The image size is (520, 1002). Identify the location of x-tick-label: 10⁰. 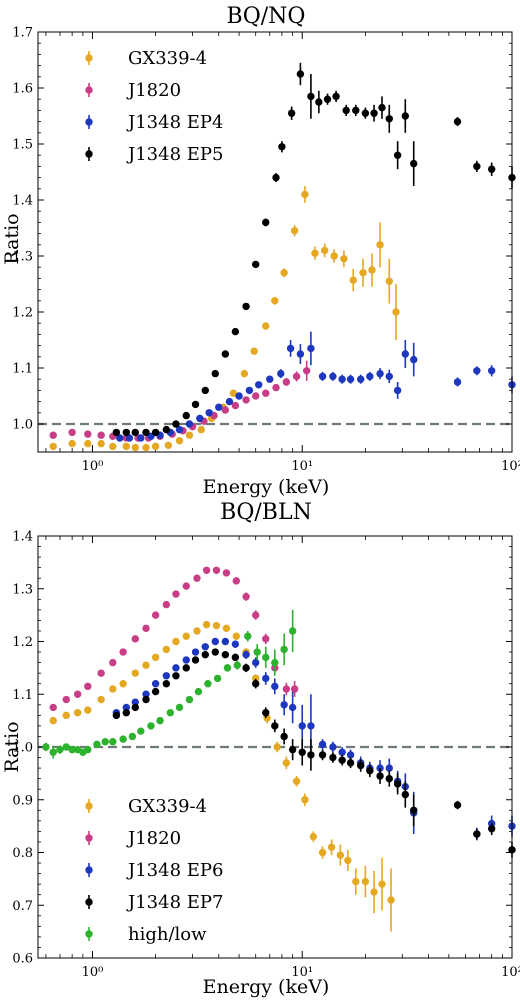
(93, 466).